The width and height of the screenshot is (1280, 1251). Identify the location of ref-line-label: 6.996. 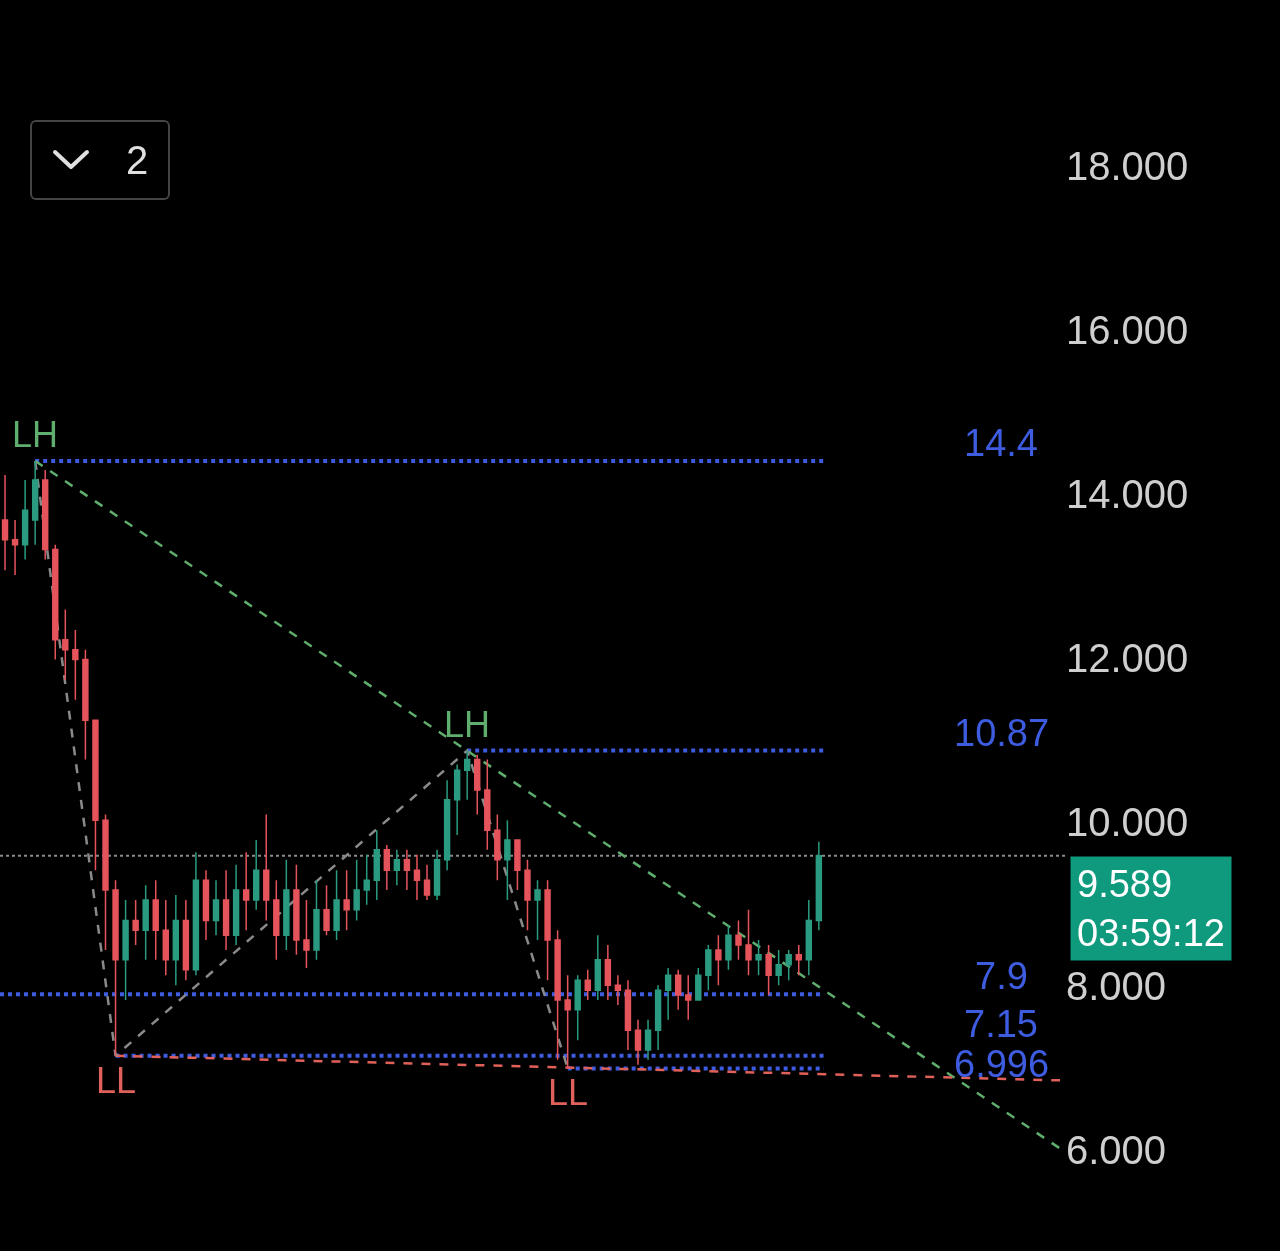
(1002, 1064).